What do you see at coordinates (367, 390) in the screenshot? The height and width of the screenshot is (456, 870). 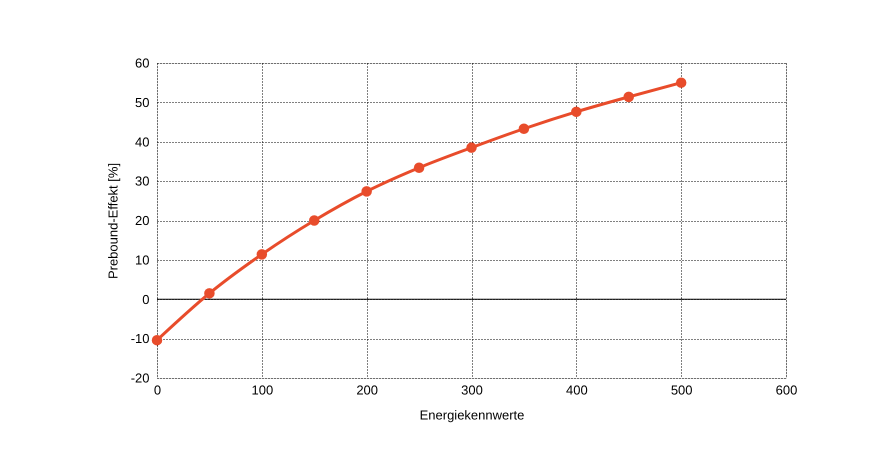 I see `x-tick-label: 200` at bounding box center [367, 390].